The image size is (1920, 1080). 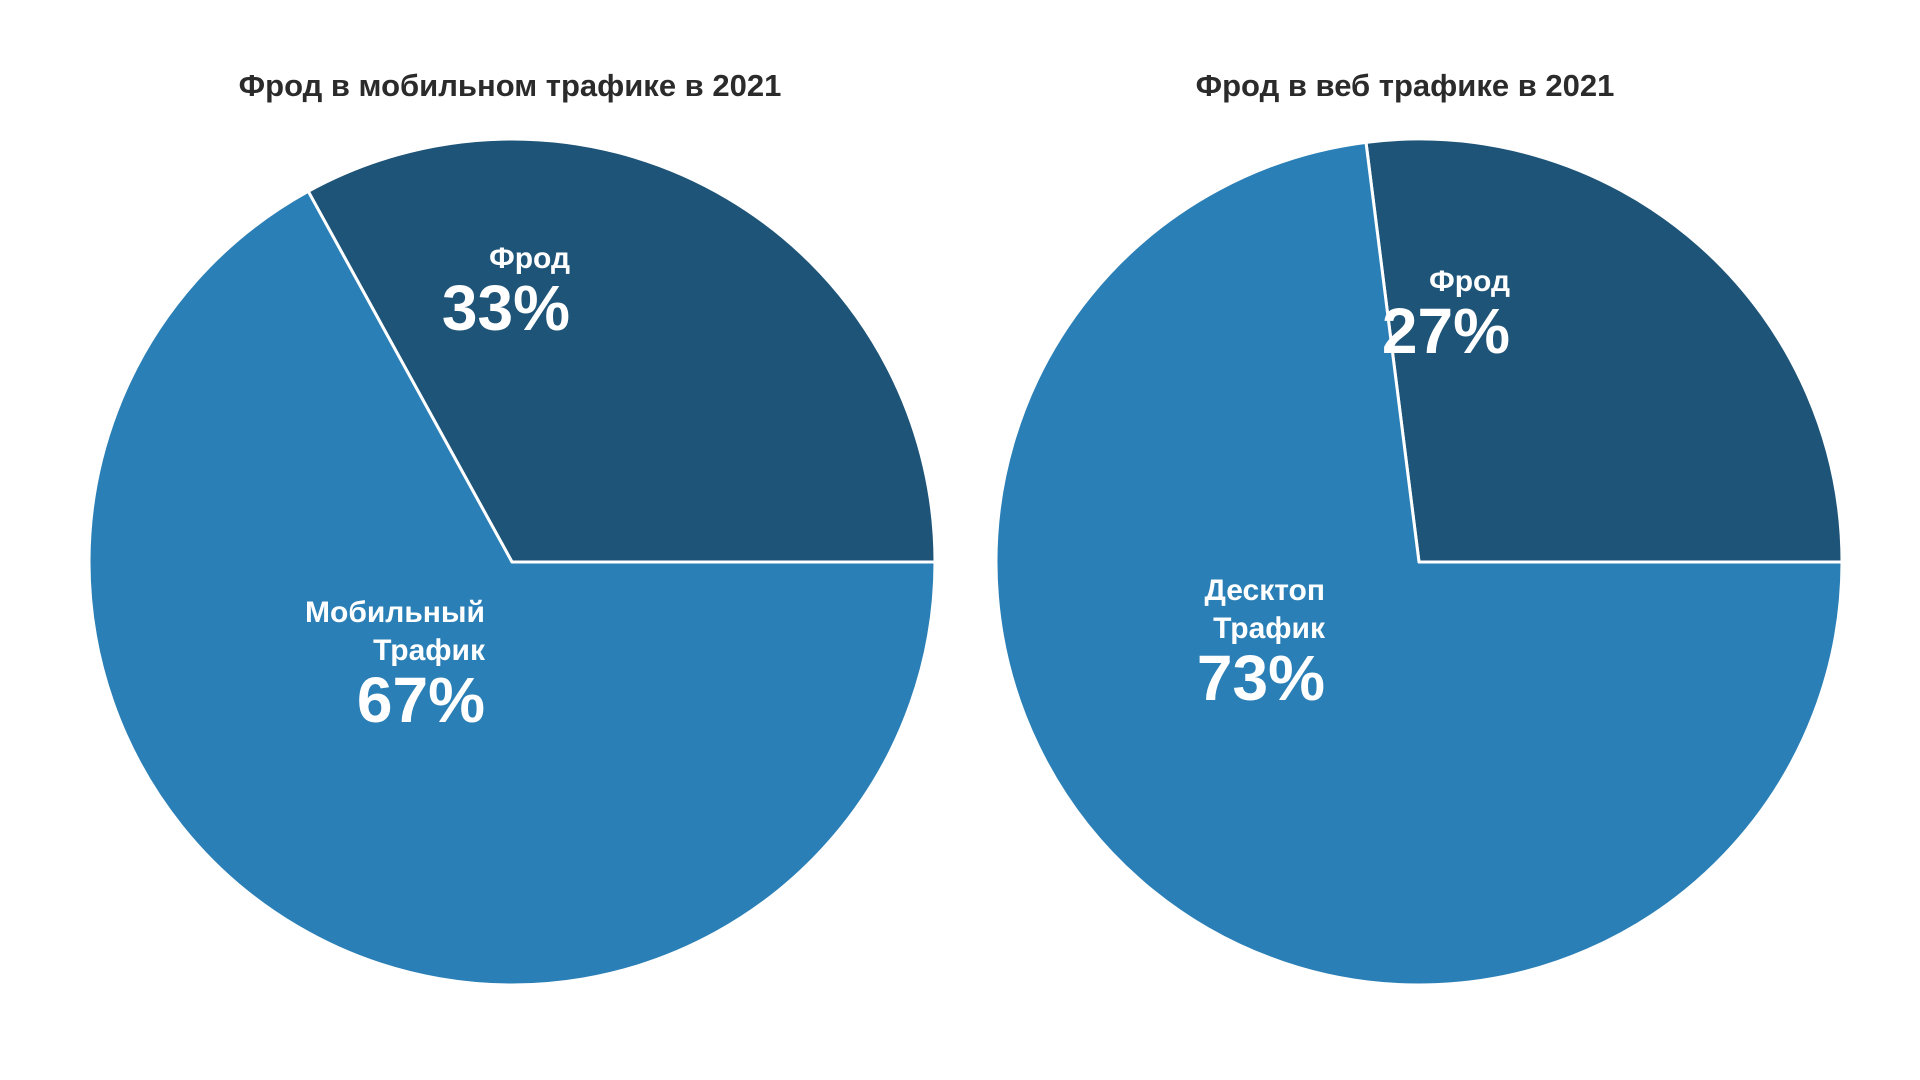 I want to click on slice-percent-text: 67%, so click(x=421, y=700).